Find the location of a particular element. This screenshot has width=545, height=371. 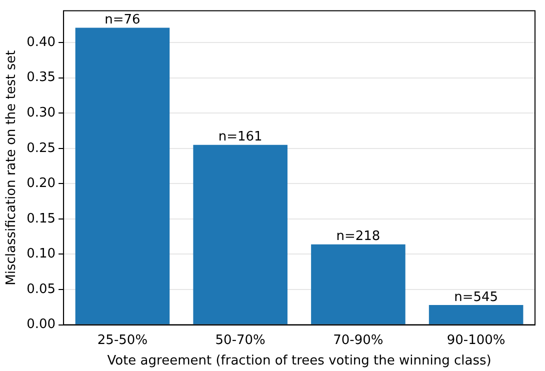

y-tick-label: 0.30 is located at coordinates (41, 112).